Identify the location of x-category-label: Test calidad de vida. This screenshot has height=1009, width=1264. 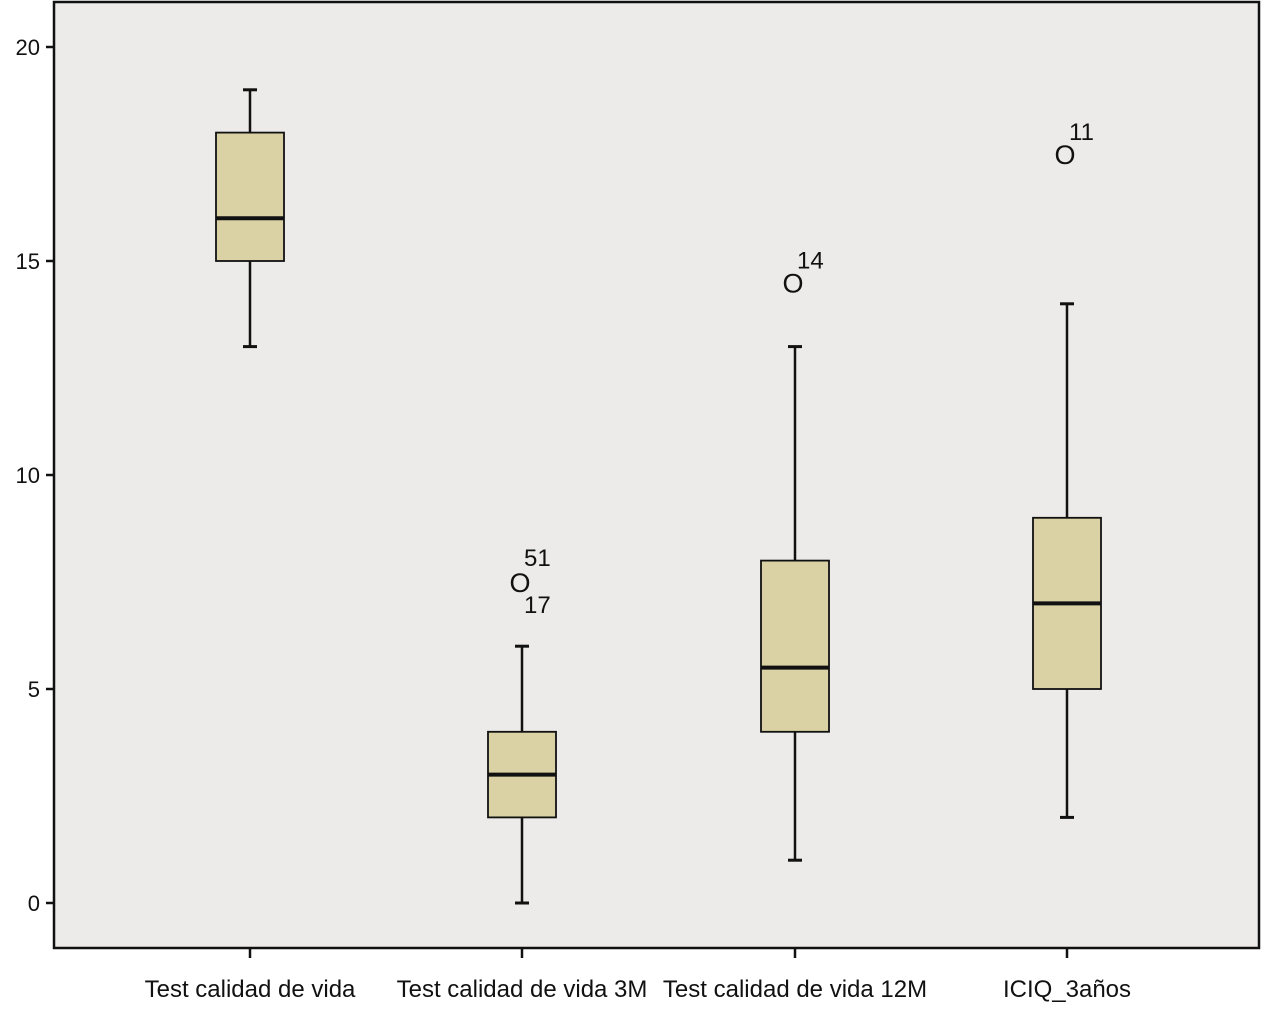
(250, 989).